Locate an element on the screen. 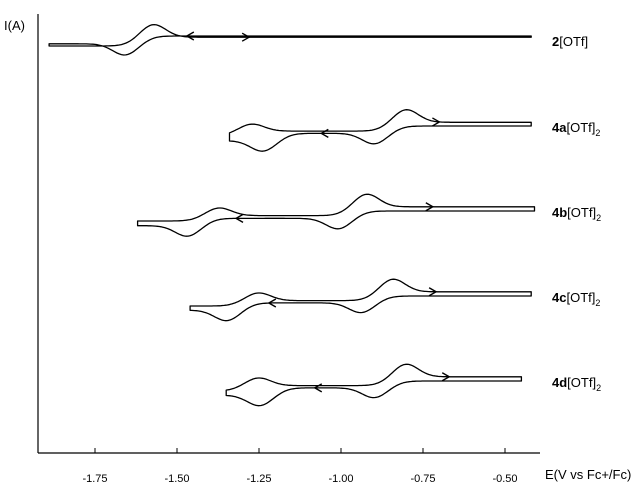  series-label: 4d[OTf]2 is located at coordinates (576, 384).